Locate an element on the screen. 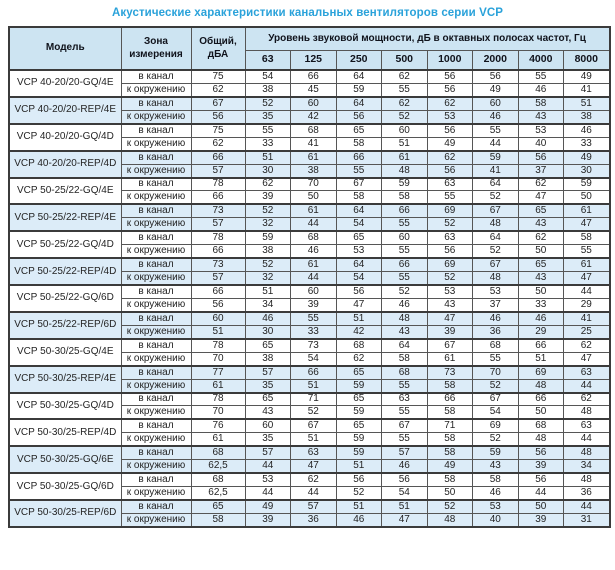  col-header-freq-8000: 8000 is located at coordinates (586, 60).